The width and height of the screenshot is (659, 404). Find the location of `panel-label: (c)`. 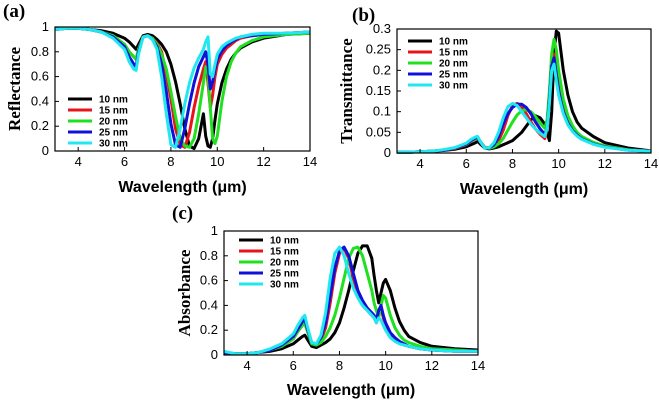

panel-label: (c) is located at coordinates (182, 213).